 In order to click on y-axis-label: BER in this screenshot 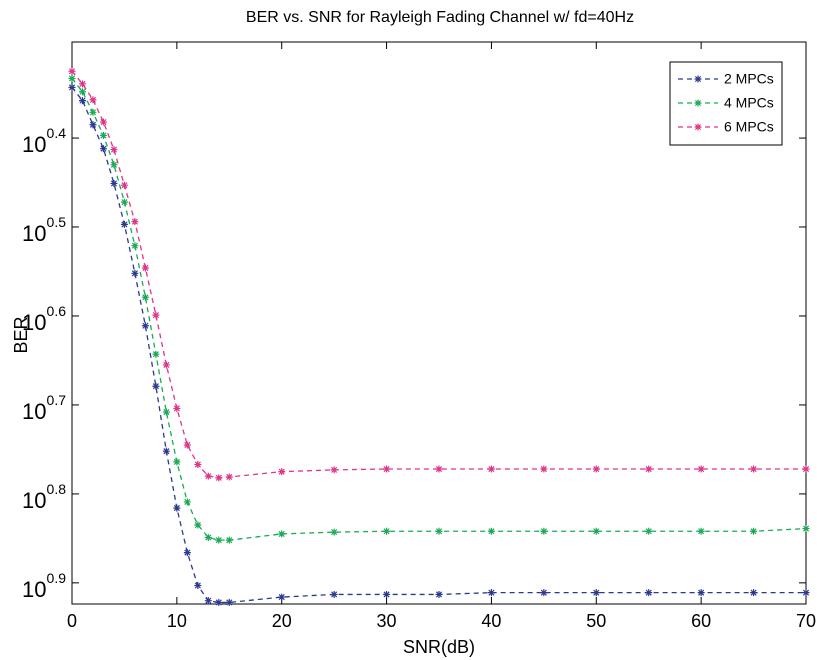, I will do `click(21, 334)`.